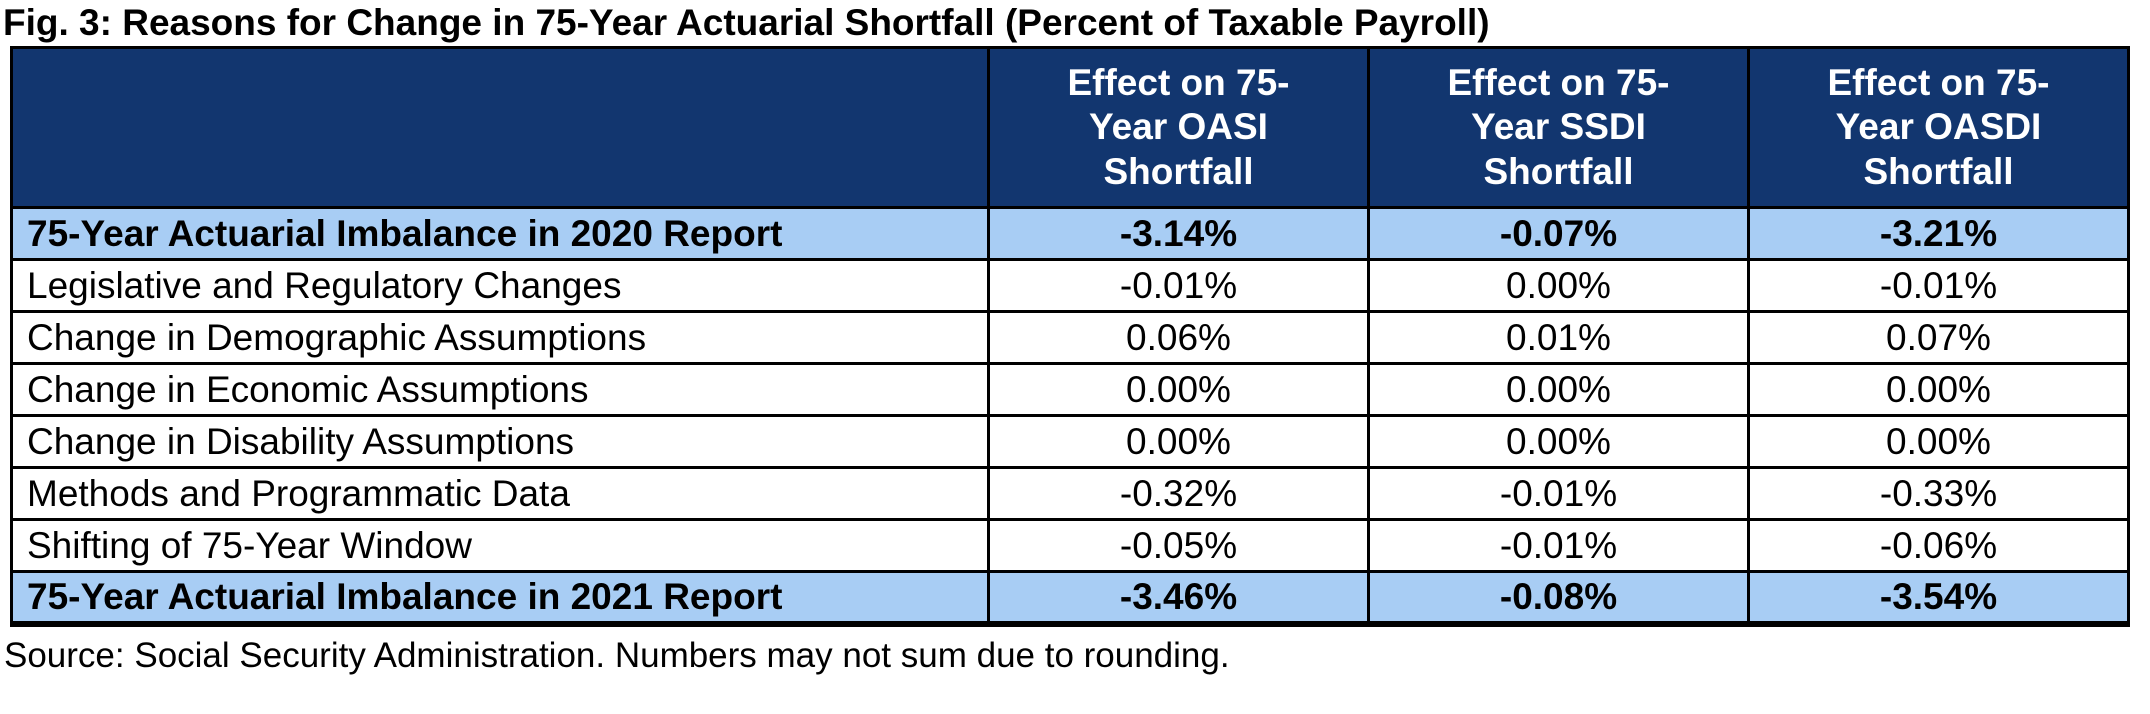 The width and height of the screenshot is (2150, 714). What do you see at coordinates (1178, 493) in the screenshot?
I see `value-cell-oasi: -0.32%` at bounding box center [1178, 493].